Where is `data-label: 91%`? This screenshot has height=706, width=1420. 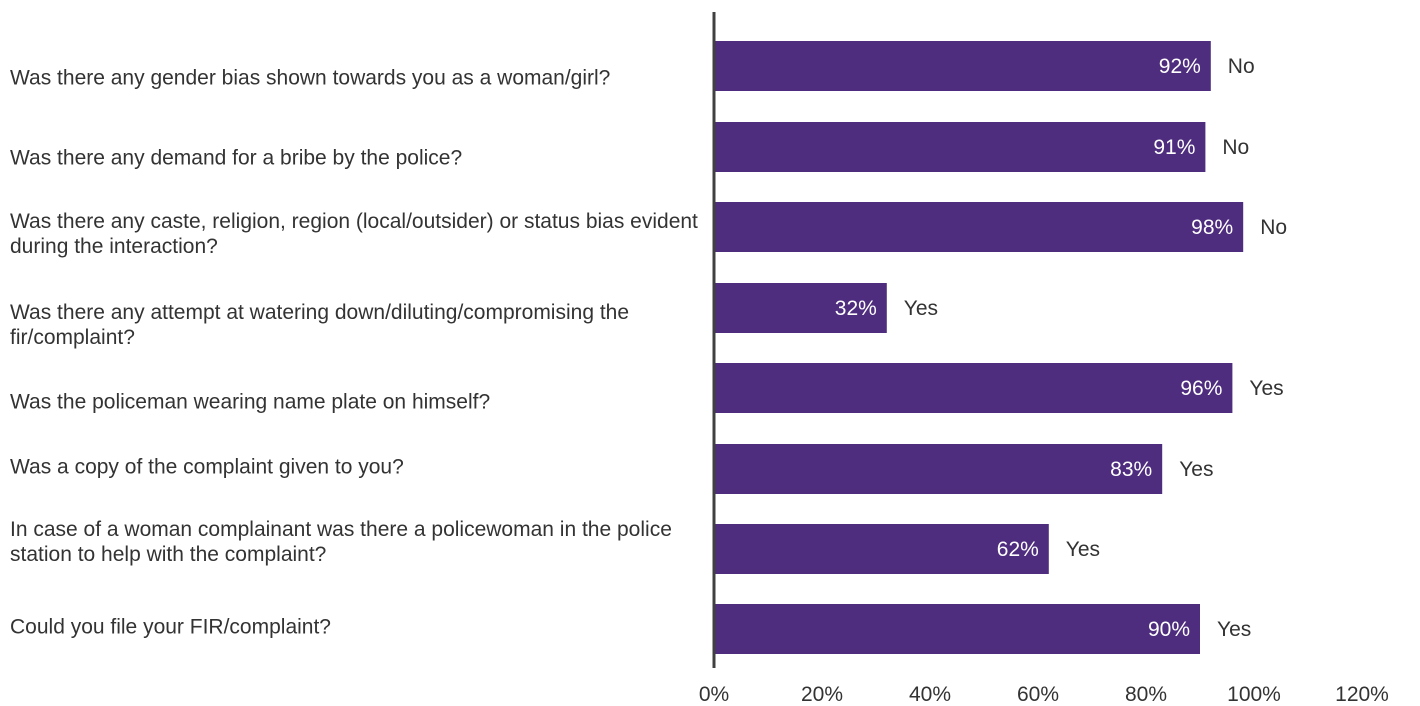
data-label: 91% is located at coordinates (1174, 147).